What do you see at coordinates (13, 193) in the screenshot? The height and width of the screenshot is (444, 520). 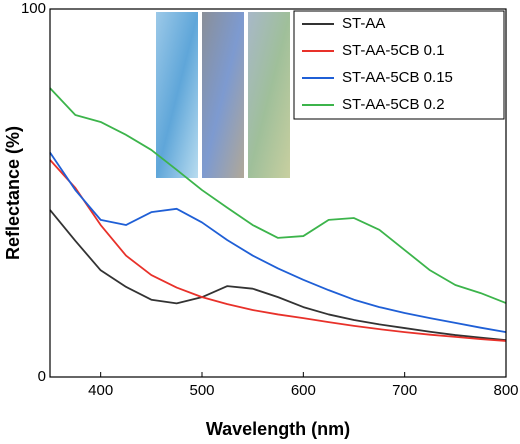 I see `y-axis-title: Reflectance (%)` at bounding box center [13, 193].